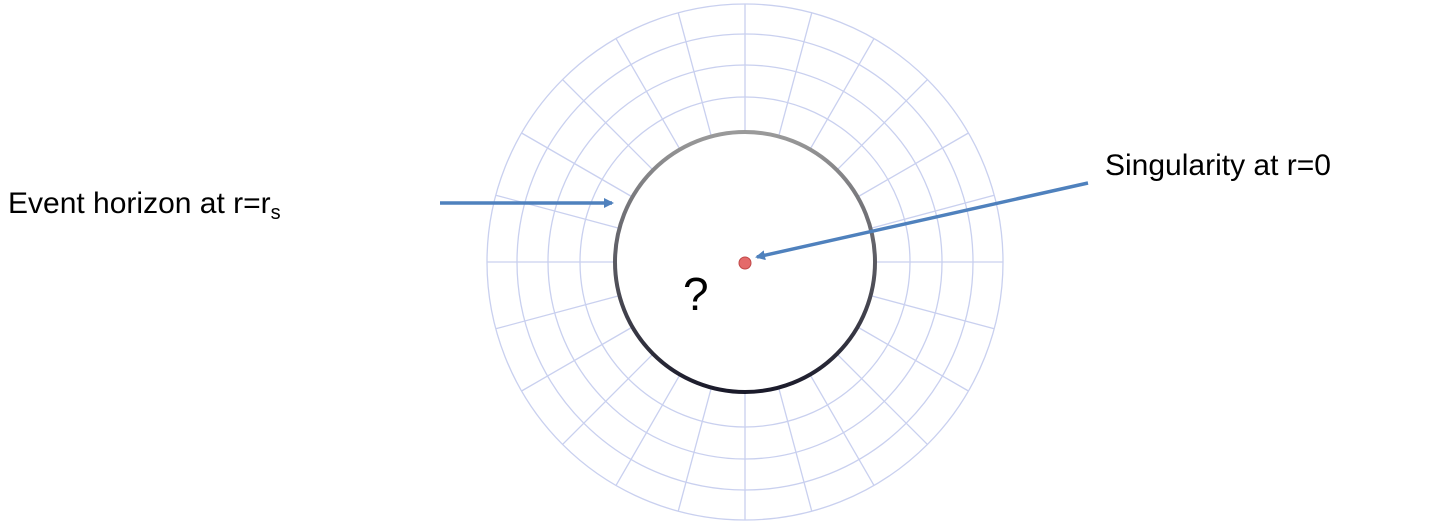 This screenshot has height=522, width=1447. Describe the element at coordinates (696, 294) in the screenshot. I see `unknown-label: ?` at that location.